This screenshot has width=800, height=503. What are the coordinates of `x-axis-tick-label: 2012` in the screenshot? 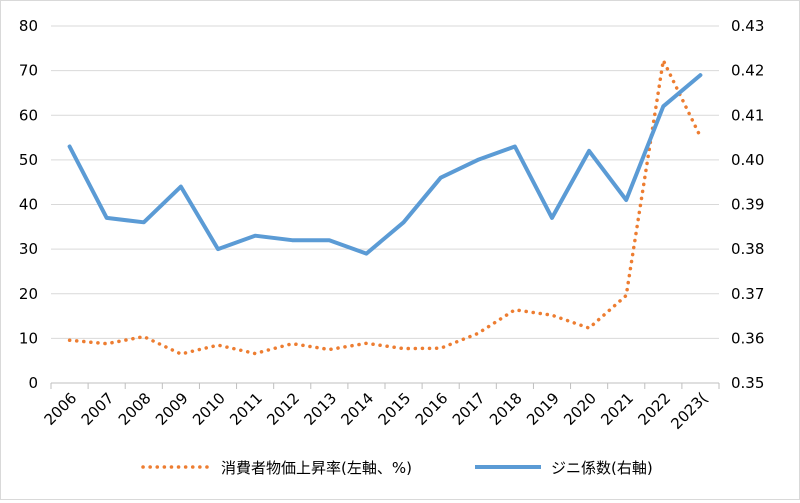 It's located at (283, 409).